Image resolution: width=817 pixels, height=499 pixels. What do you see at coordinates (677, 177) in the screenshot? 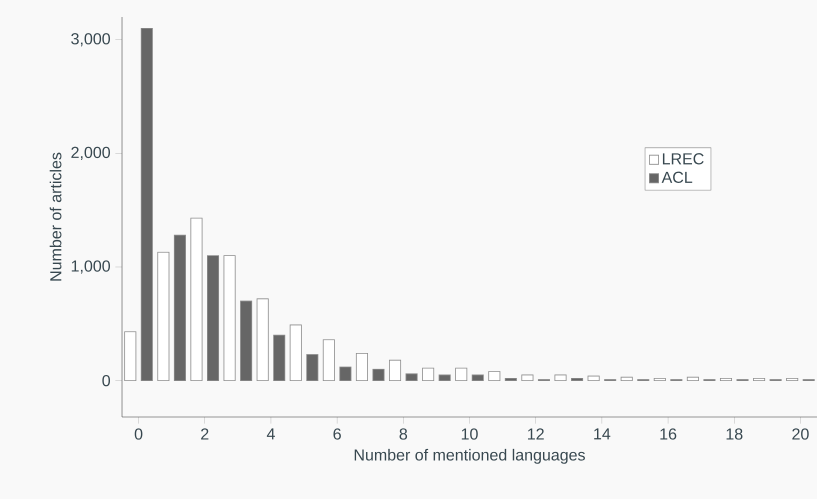
I see `legend-label: ACL` at bounding box center [677, 177].